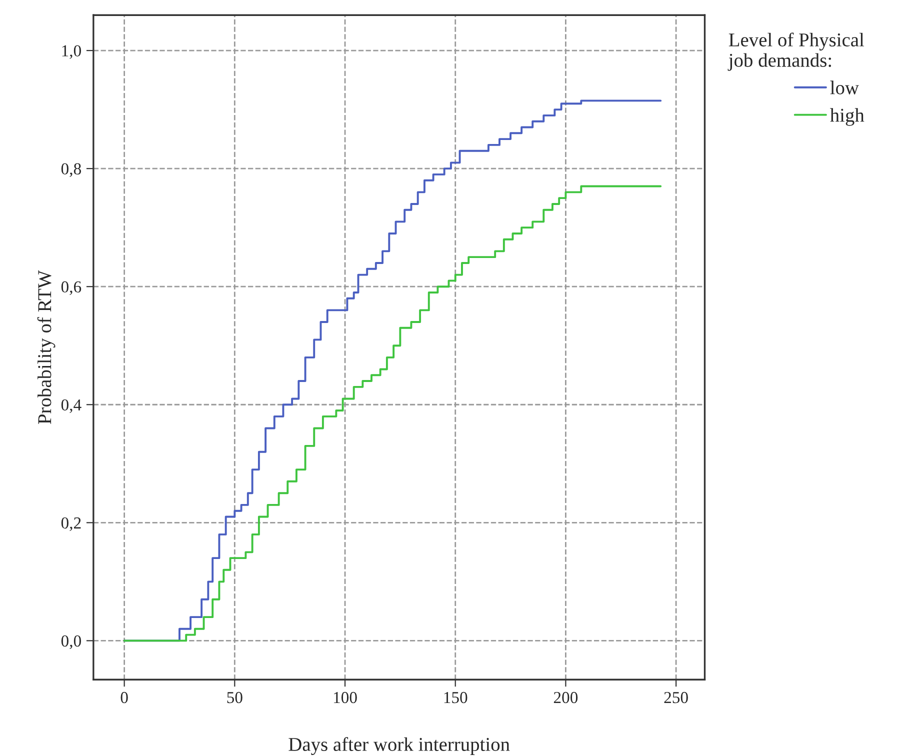  I want to click on legend-label: low, so click(844, 87).